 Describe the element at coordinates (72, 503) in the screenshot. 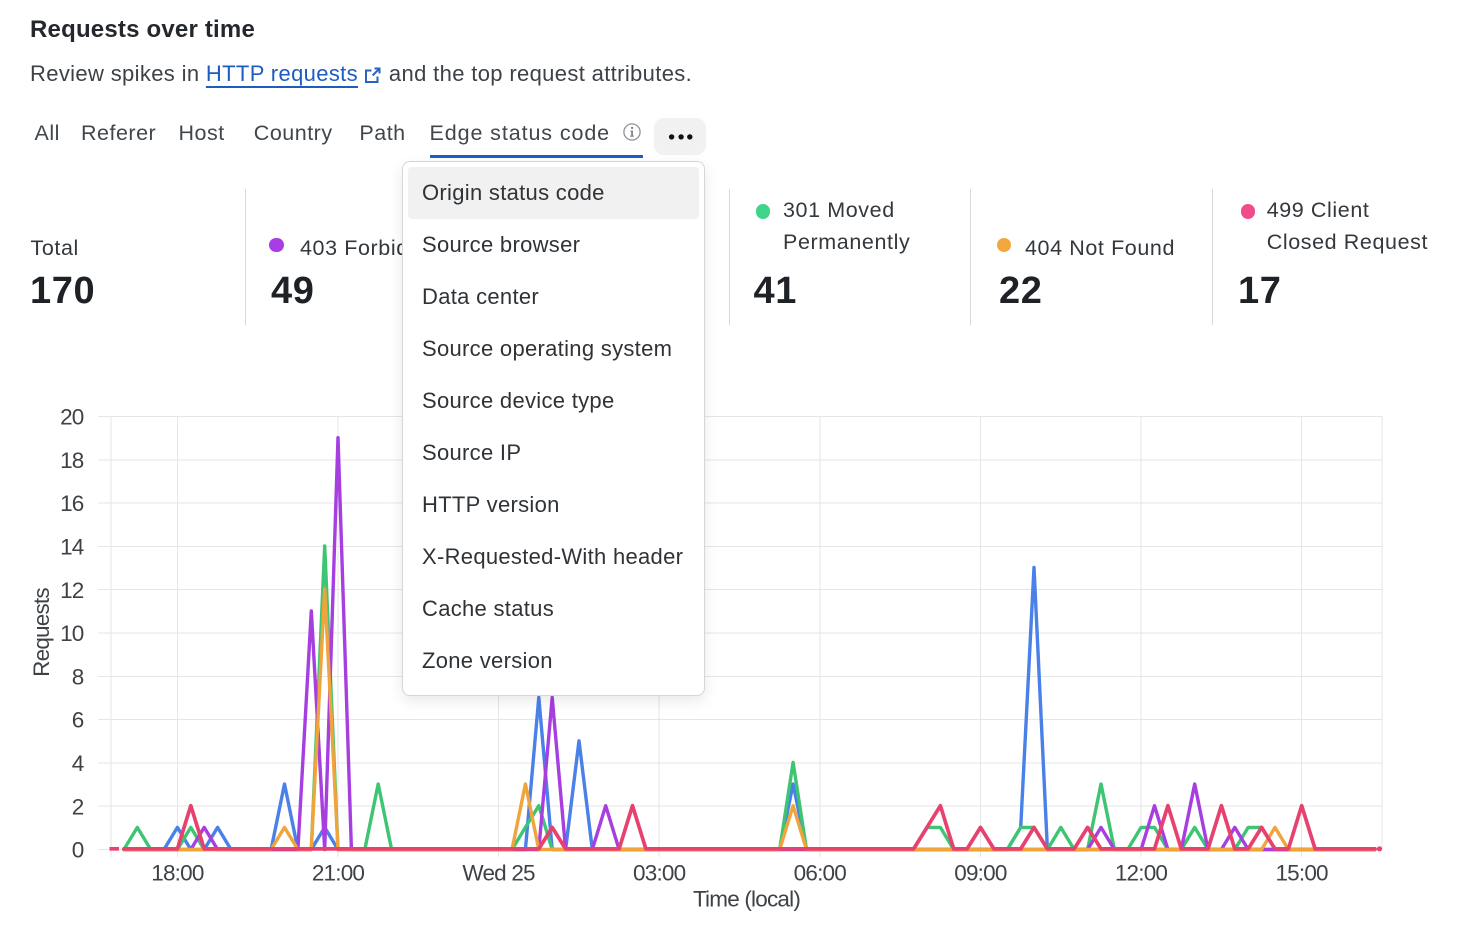

I see `svg-text: 16` at that location.